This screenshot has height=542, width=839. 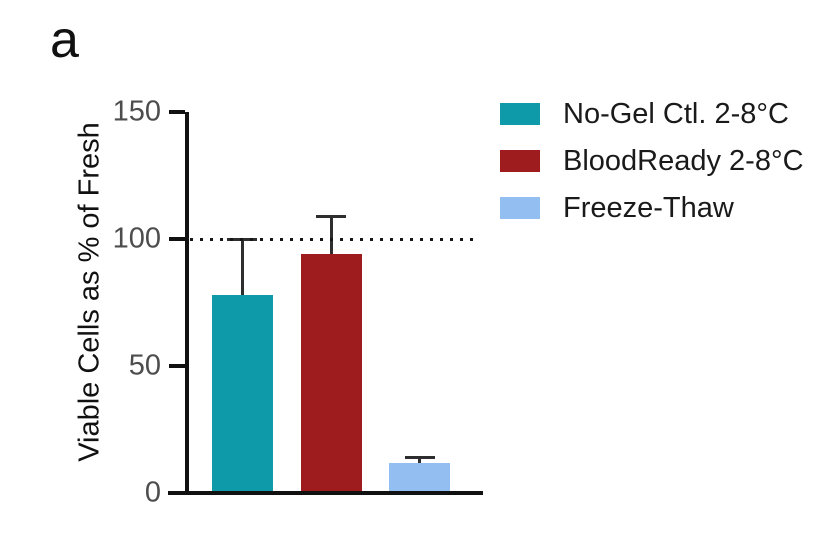 What do you see at coordinates (331, 373) in the screenshot?
I see `bar-bloodready-2-8-c` at bounding box center [331, 373].